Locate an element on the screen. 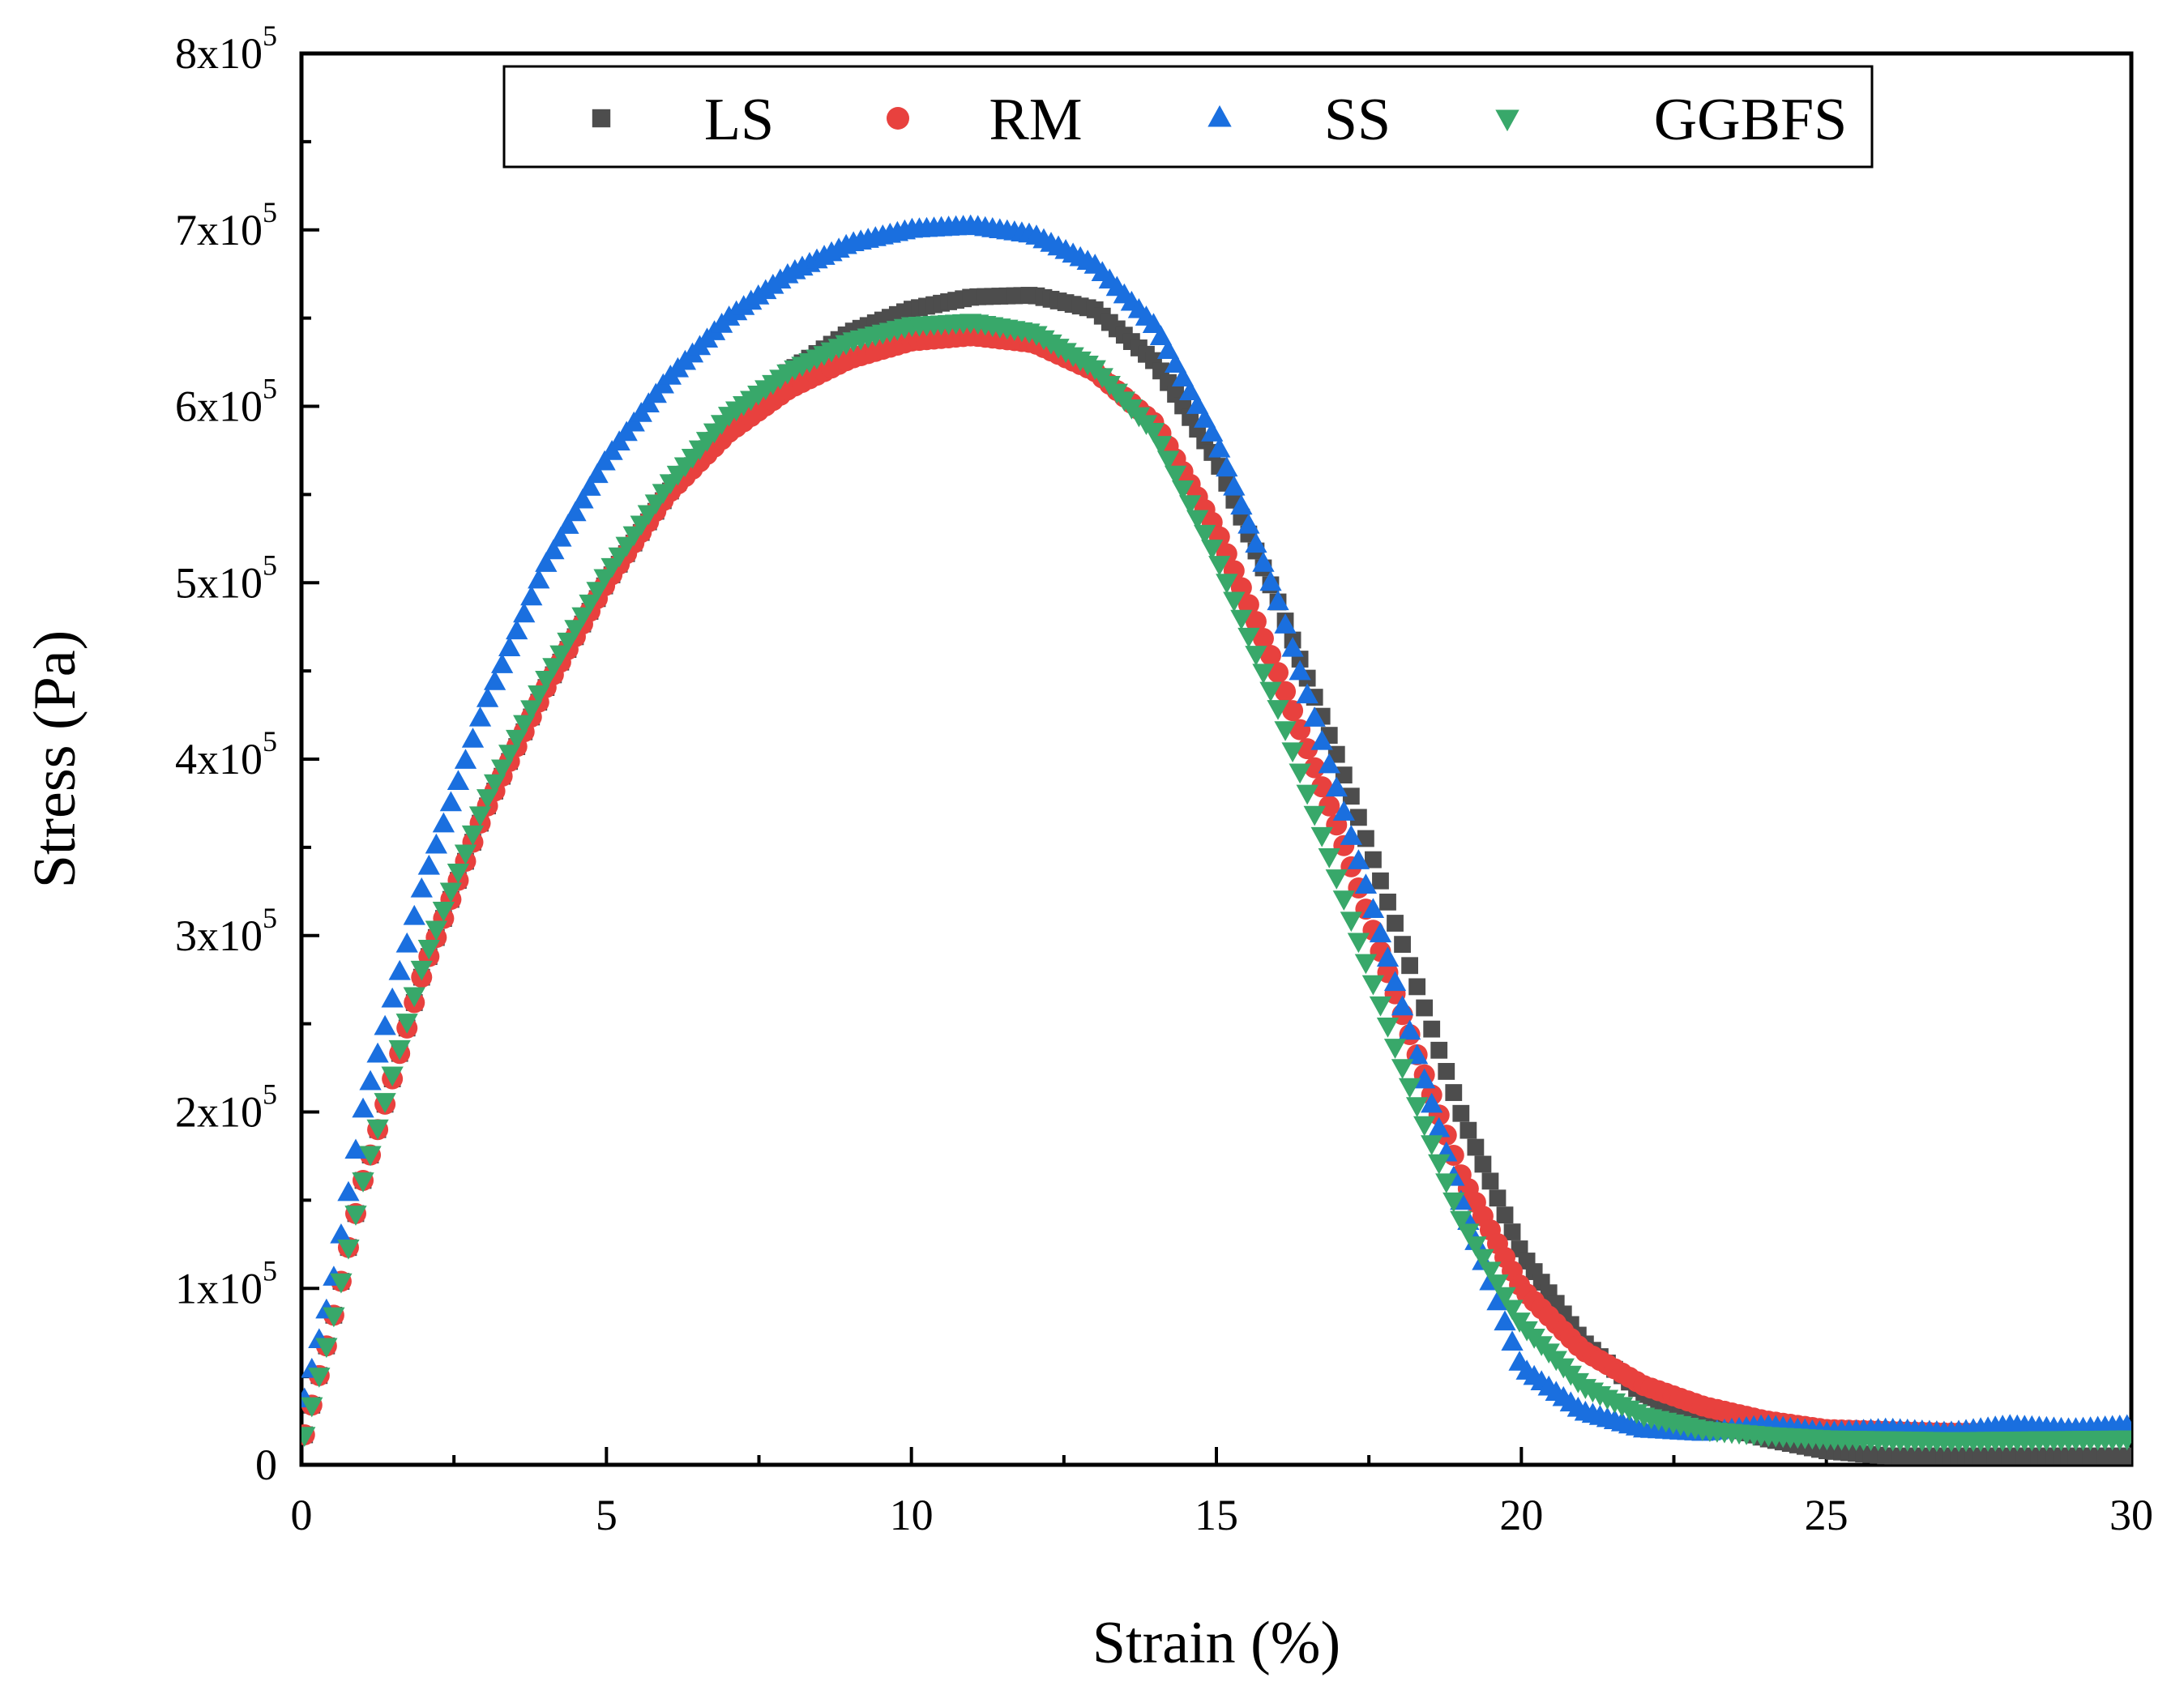  y-tick-label: 8x10⁵ is located at coordinates (226, 49).